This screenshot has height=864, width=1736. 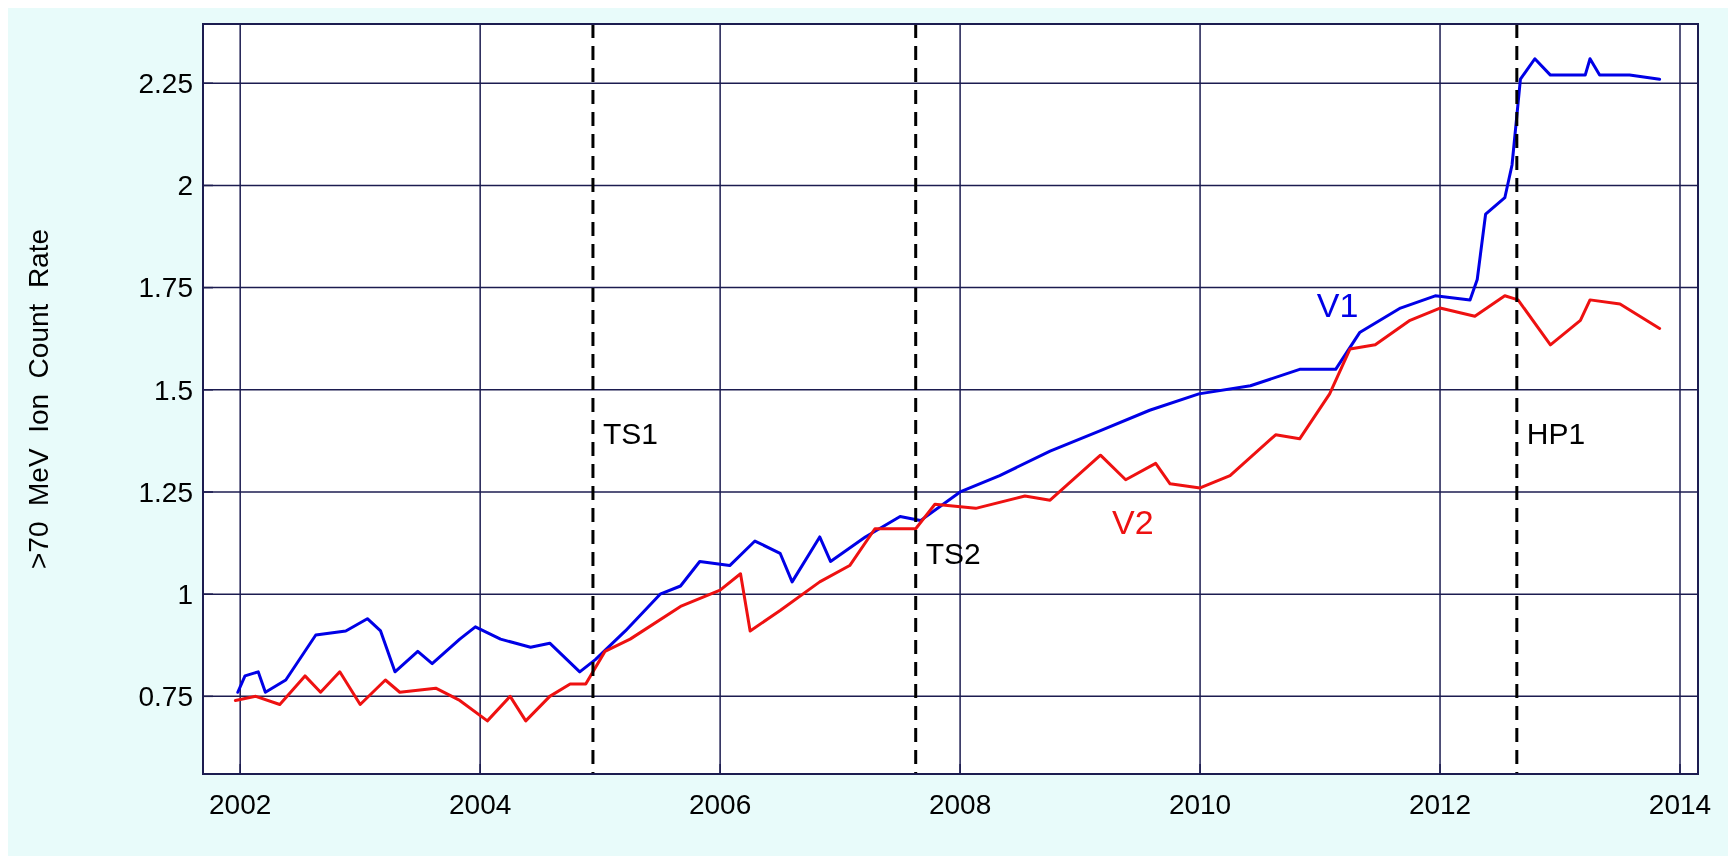 What do you see at coordinates (165, 697) in the screenshot?
I see `y-tick-label: 0.75` at bounding box center [165, 697].